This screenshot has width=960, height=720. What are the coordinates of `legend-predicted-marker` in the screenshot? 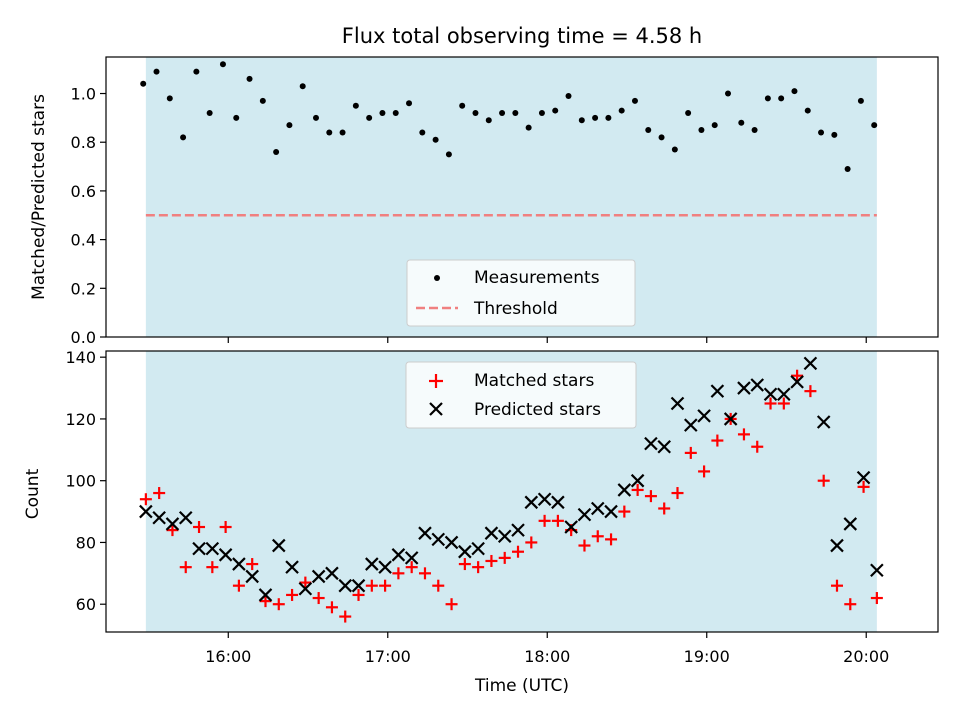 It's located at (436, 409).